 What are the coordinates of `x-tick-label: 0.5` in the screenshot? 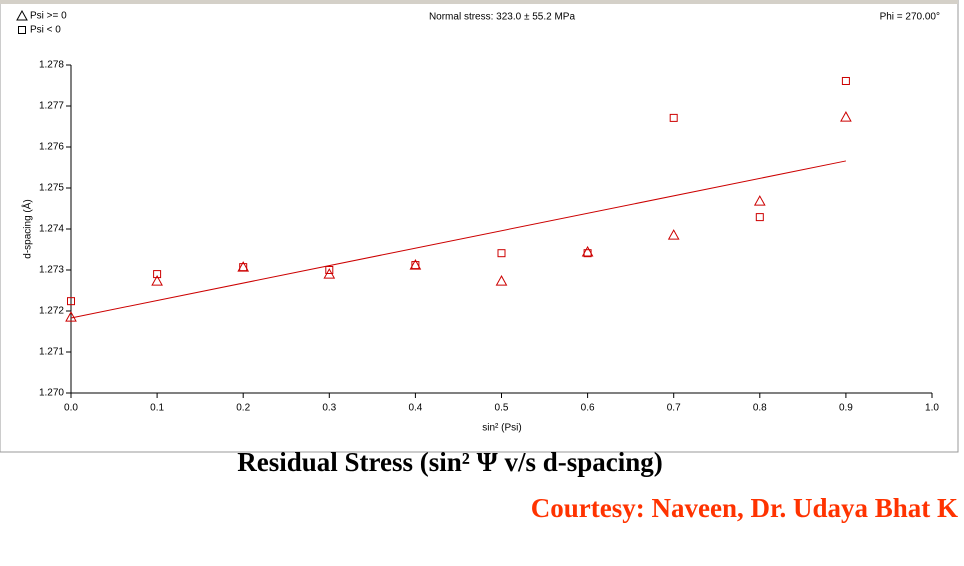 It's located at (502, 408).